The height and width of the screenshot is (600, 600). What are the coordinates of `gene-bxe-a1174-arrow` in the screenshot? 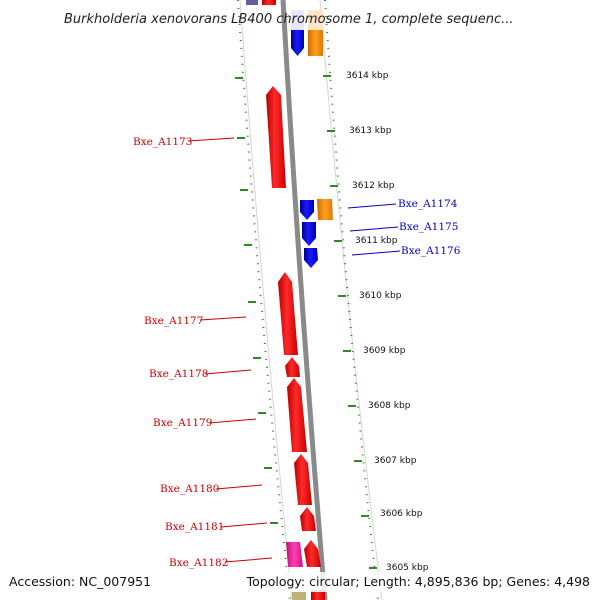 It's located at (307, 210).